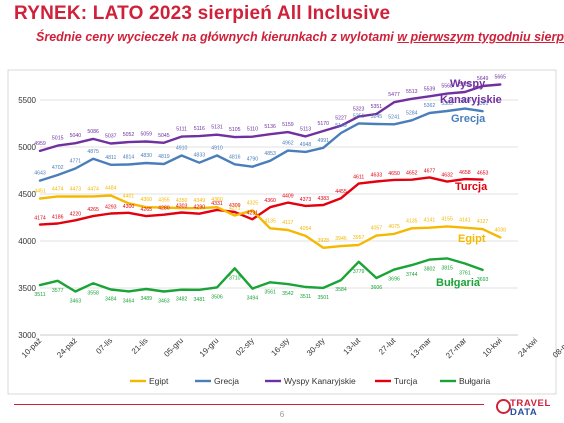 This screenshot has height=423, width=564. What do you see at coordinates (164, 201) in the screenshot?
I see `data-label: 4355` at bounding box center [164, 201].